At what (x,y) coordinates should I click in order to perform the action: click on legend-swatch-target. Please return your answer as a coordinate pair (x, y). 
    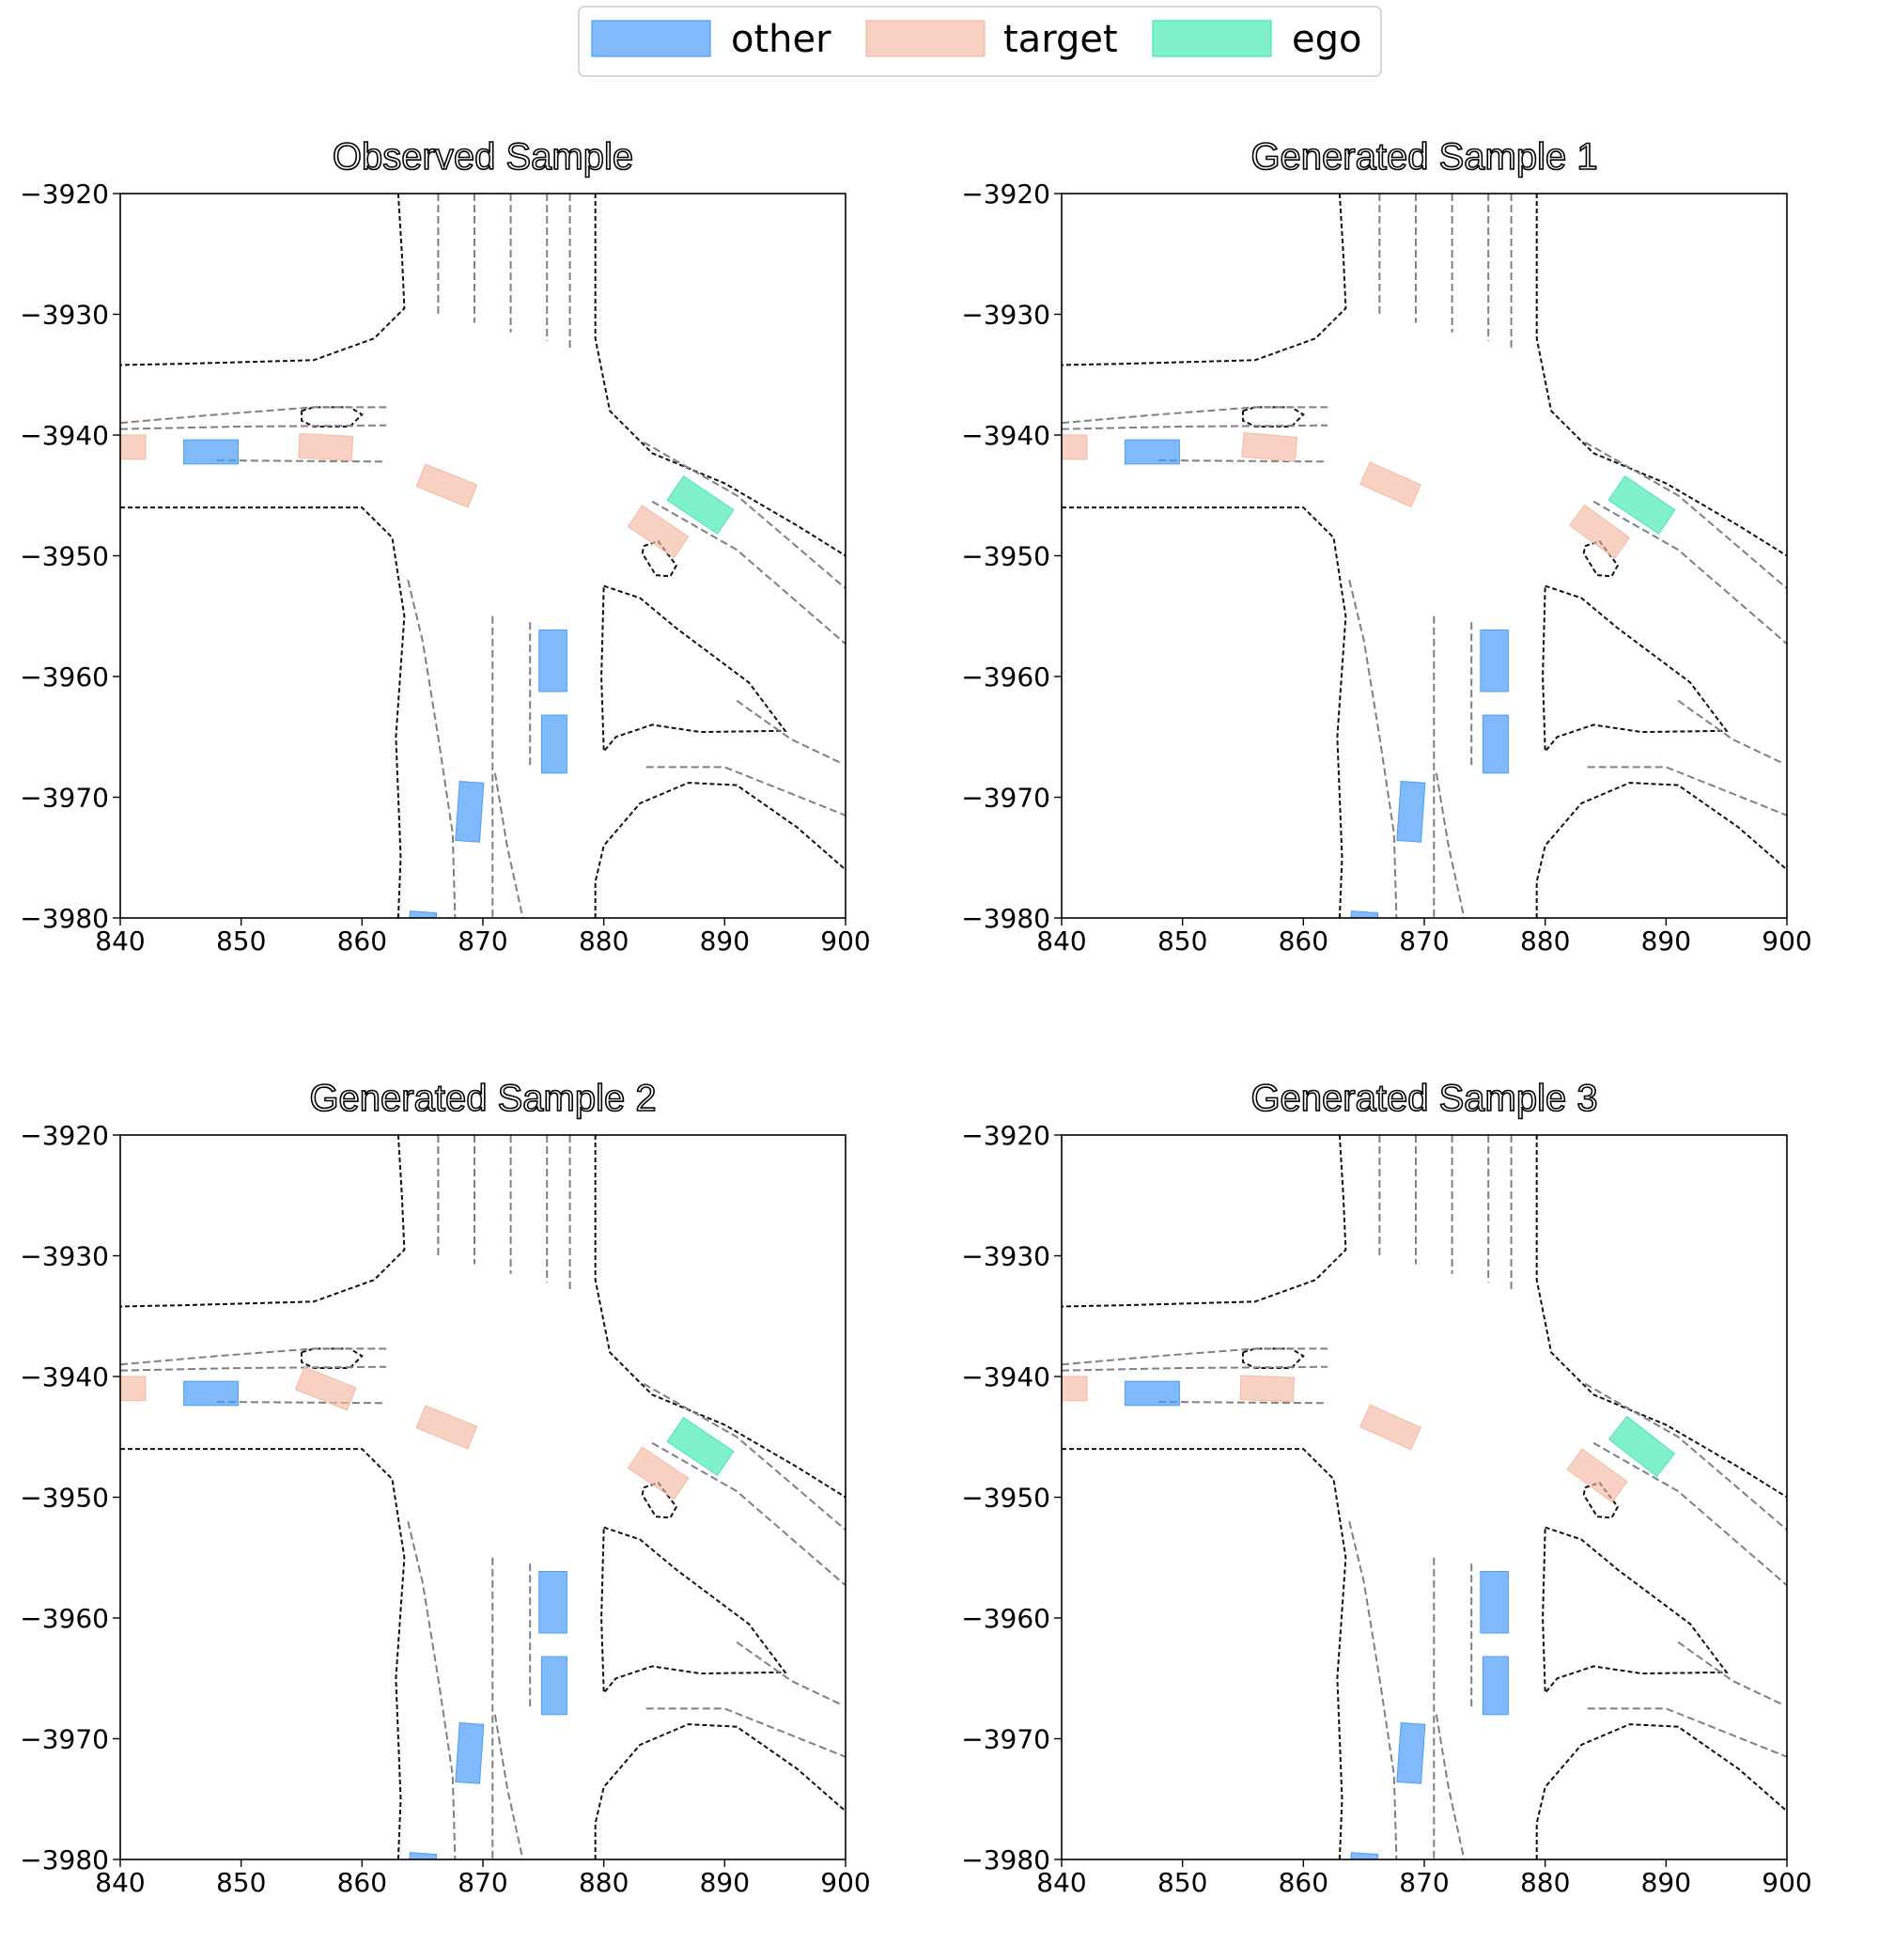
    Looking at the image, I should click on (925, 38).